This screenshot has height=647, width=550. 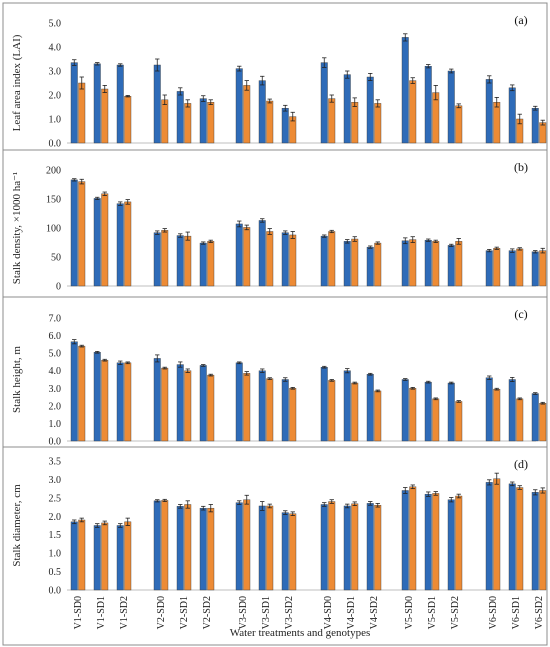 I want to click on y-tick-label: 100, so click(x=53, y=229).